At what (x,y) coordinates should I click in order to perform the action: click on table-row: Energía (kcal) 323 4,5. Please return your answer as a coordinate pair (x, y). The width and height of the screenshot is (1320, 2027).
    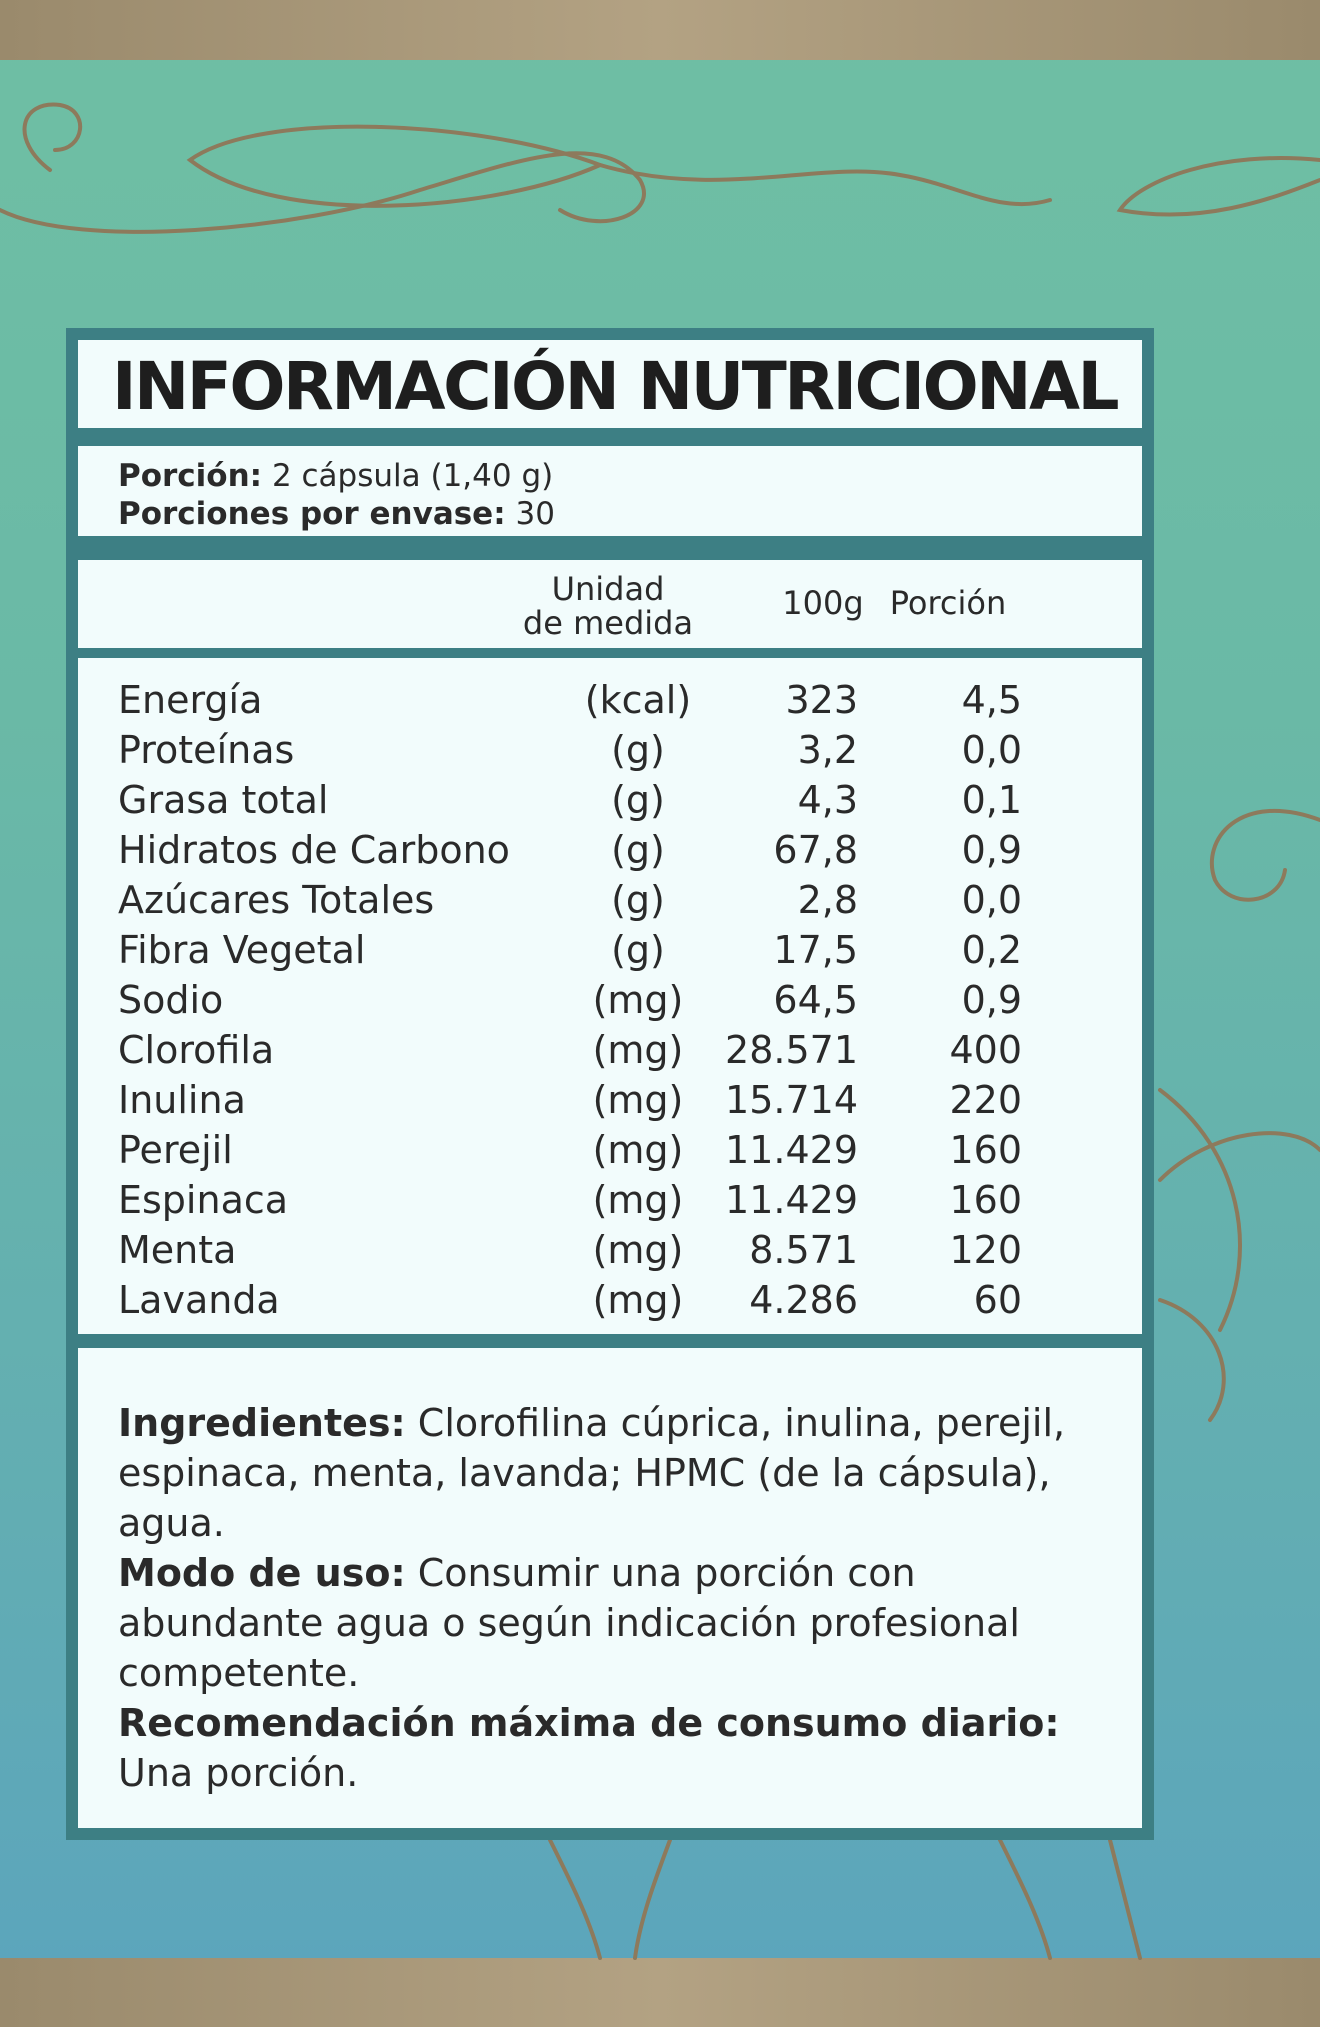
    Looking at the image, I should click on (610, 703).